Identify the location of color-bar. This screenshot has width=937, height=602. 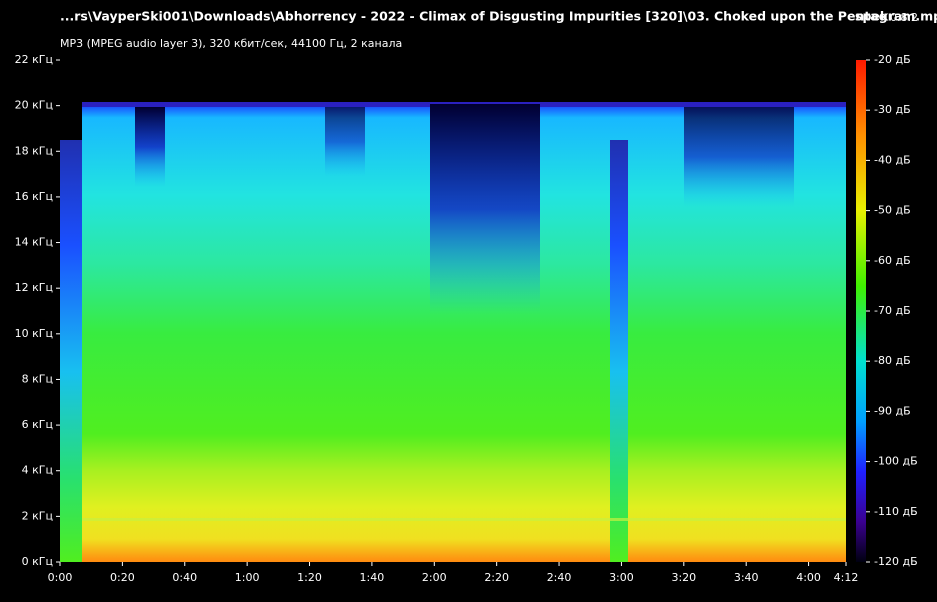
(861, 311).